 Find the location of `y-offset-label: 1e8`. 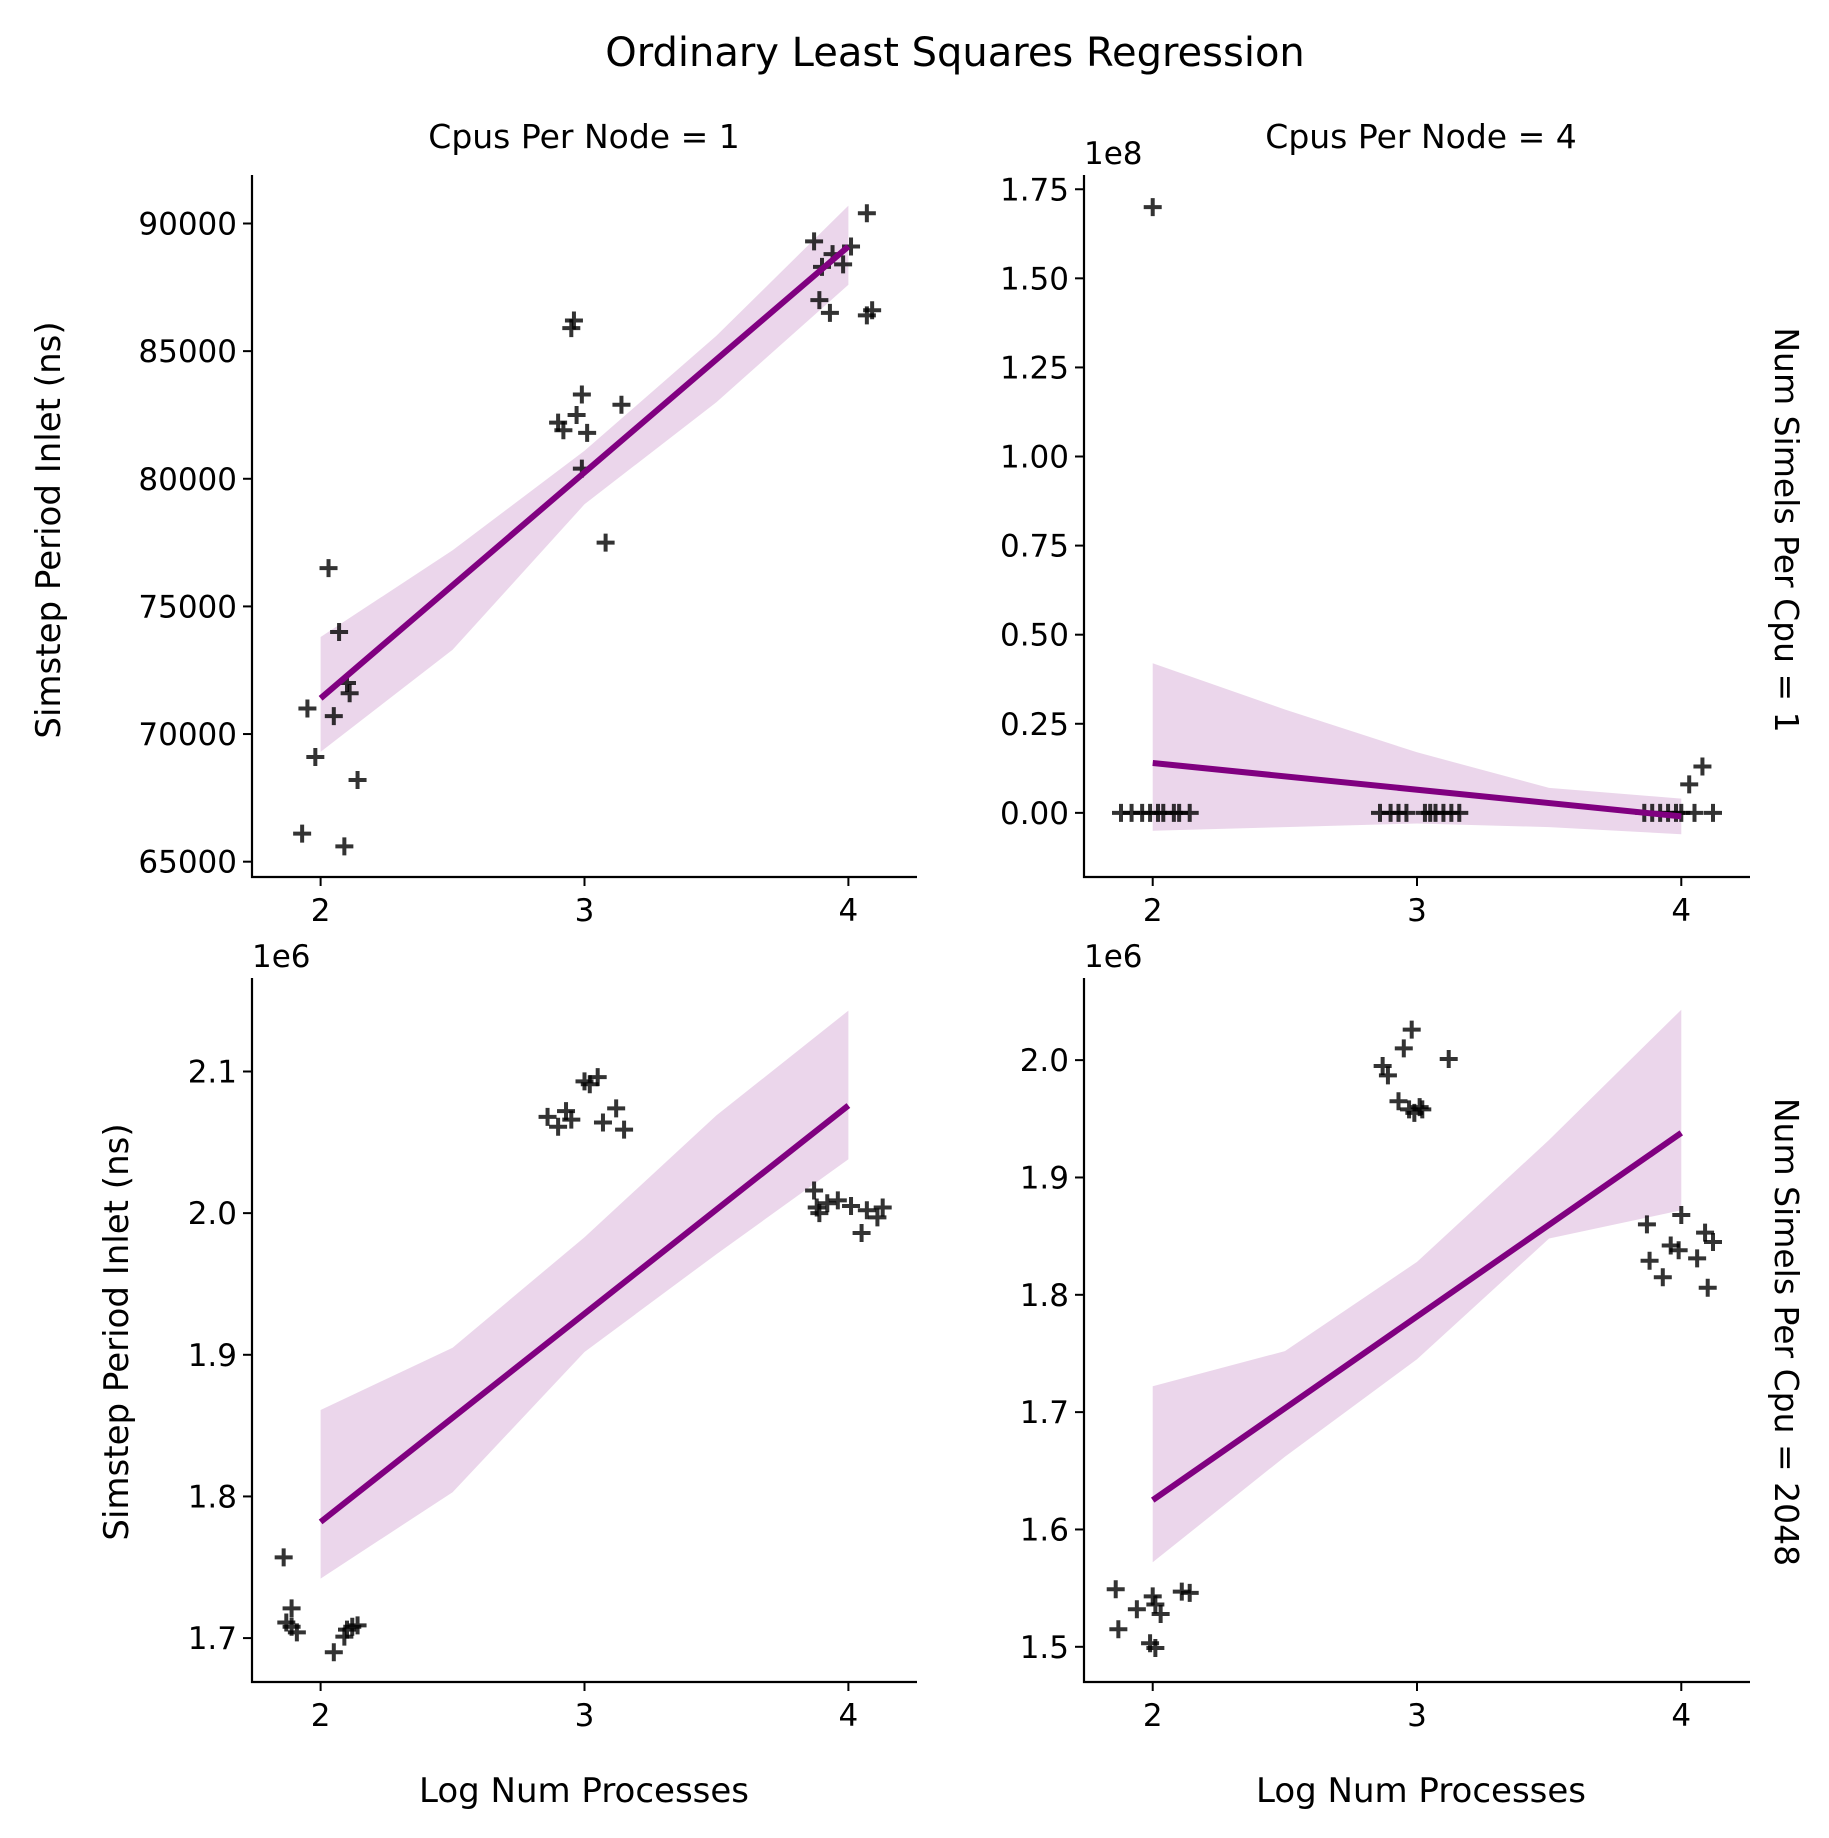

y-offset-label: 1e8 is located at coordinates (1113, 154).